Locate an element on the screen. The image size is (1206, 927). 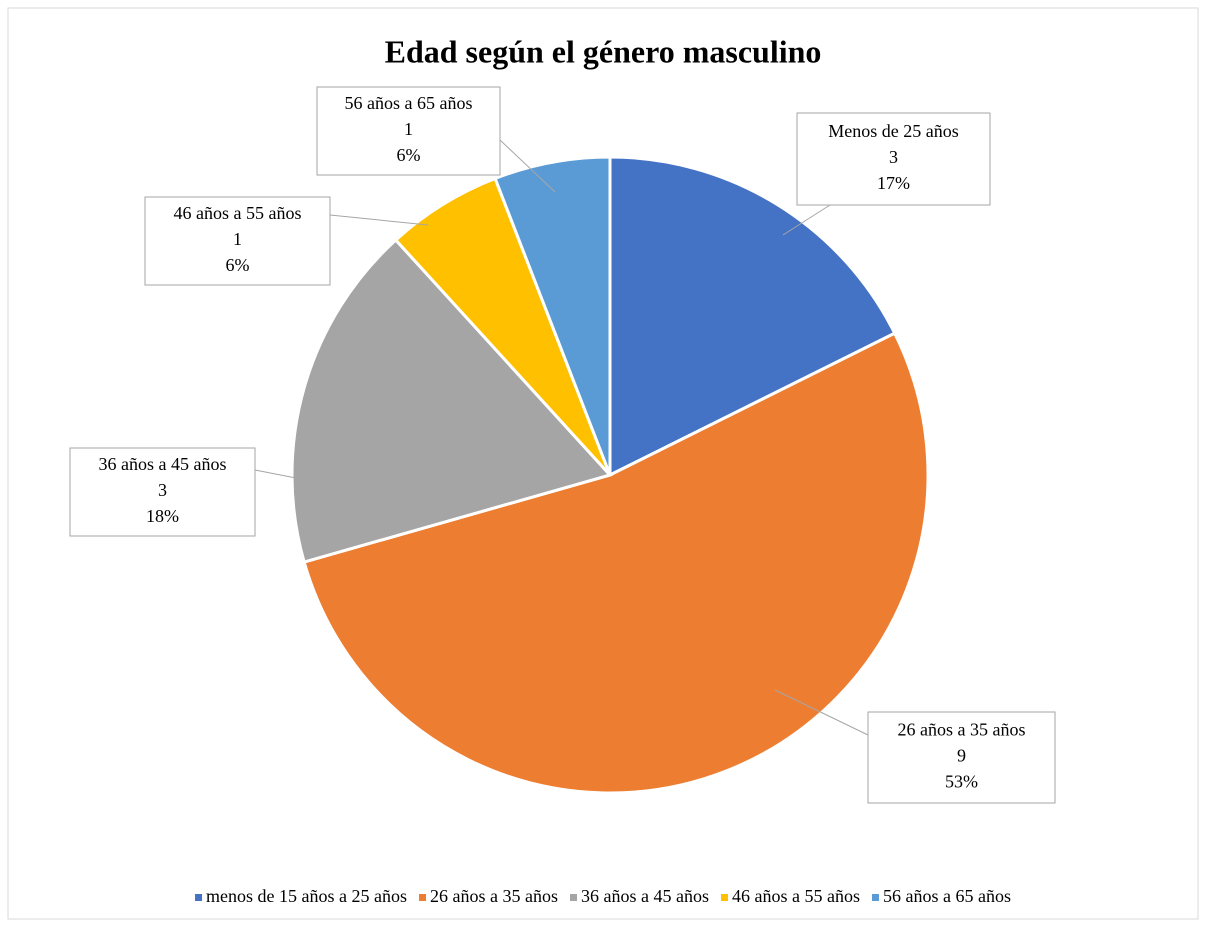
data-label-value: 9 is located at coordinates (961, 756).